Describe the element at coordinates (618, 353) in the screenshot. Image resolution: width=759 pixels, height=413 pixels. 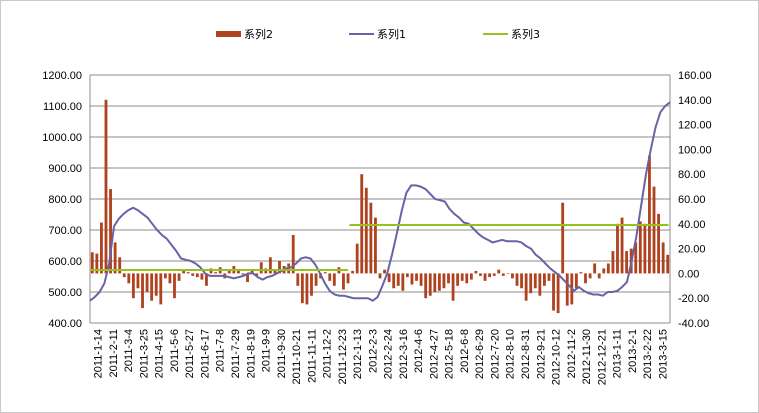
I see `x-tick-label: 2013-1-11` at that location.